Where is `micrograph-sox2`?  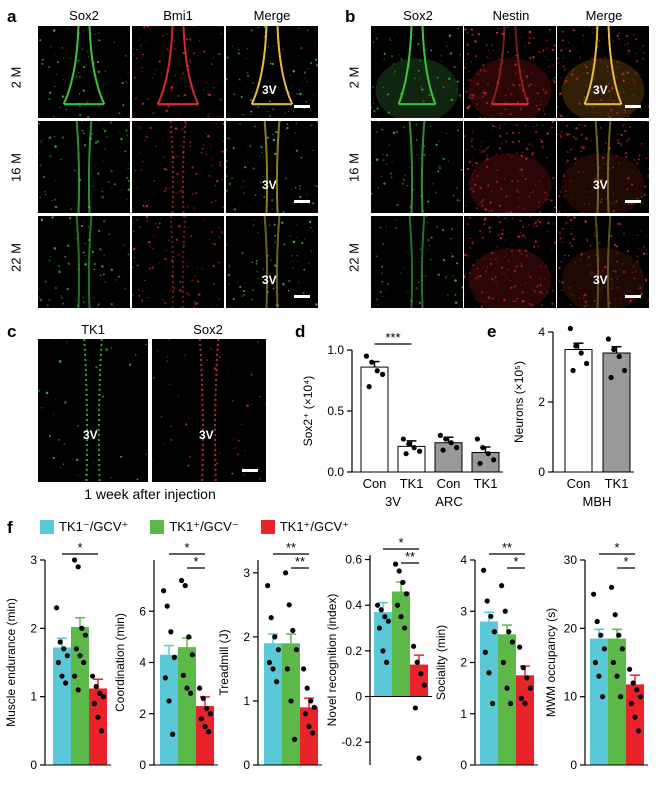 micrograph-sox2 is located at coordinates (417, 72).